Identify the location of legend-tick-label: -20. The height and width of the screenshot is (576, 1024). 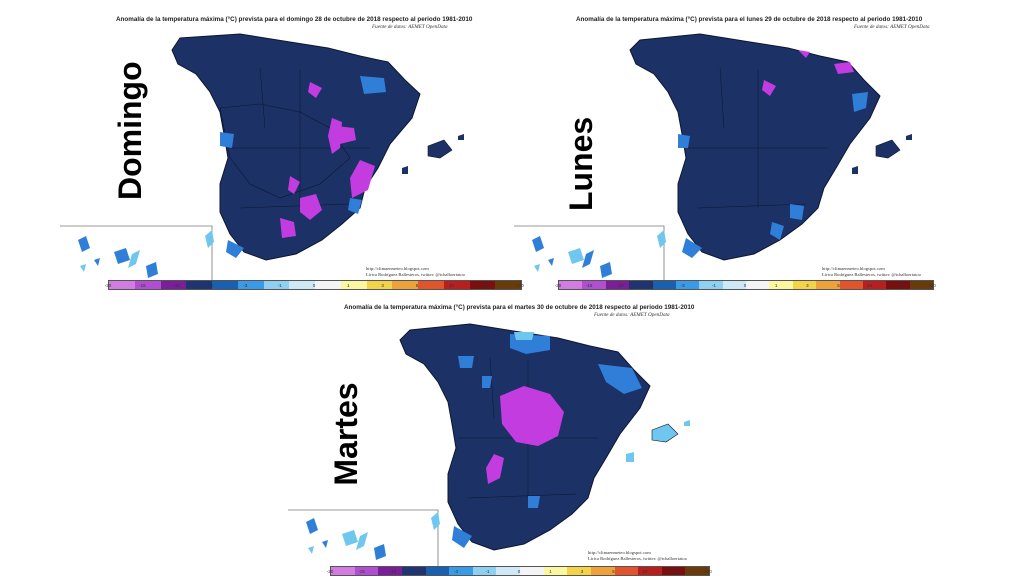
(108, 285).